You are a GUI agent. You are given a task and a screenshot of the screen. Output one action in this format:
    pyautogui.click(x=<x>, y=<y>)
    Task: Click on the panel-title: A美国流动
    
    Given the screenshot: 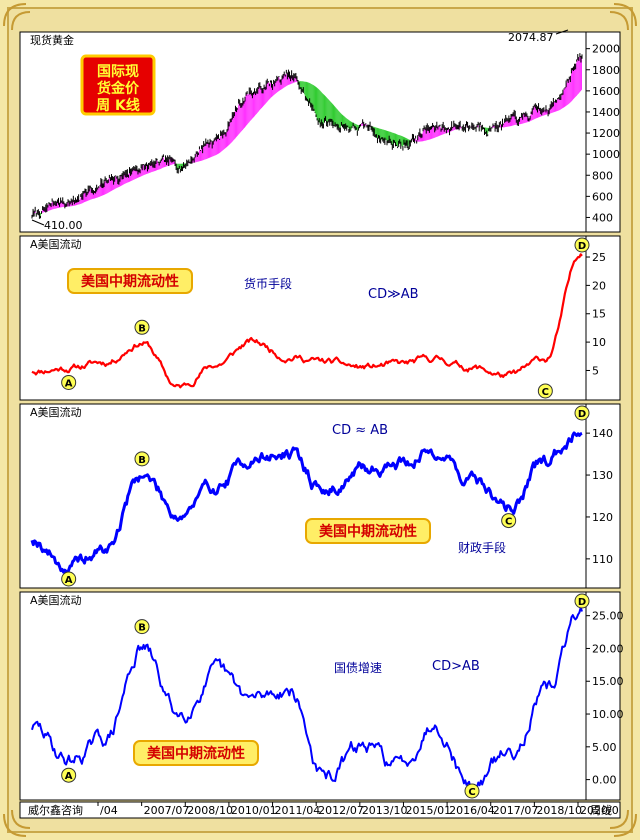 What is the action you would take?
    pyautogui.click(x=56, y=600)
    